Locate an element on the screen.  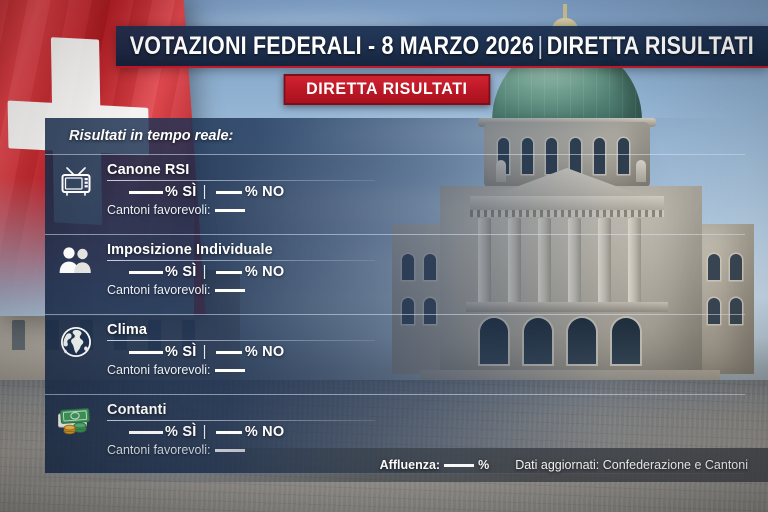
result-row-content: Clima % SÌ | % NO Cantoni favorevoli: is located at coordinates (241, 346).